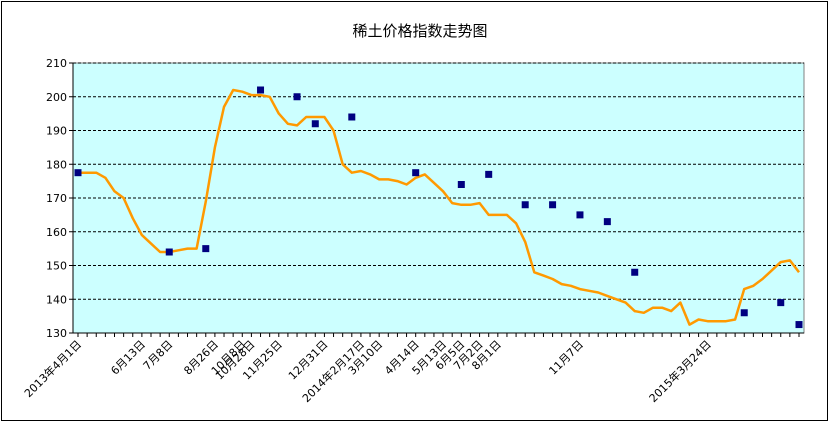 Image resolution: width=831 pixels, height=424 pixels. Describe the element at coordinates (56, 198) in the screenshot. I see `y-tick-label: 170` at that location.